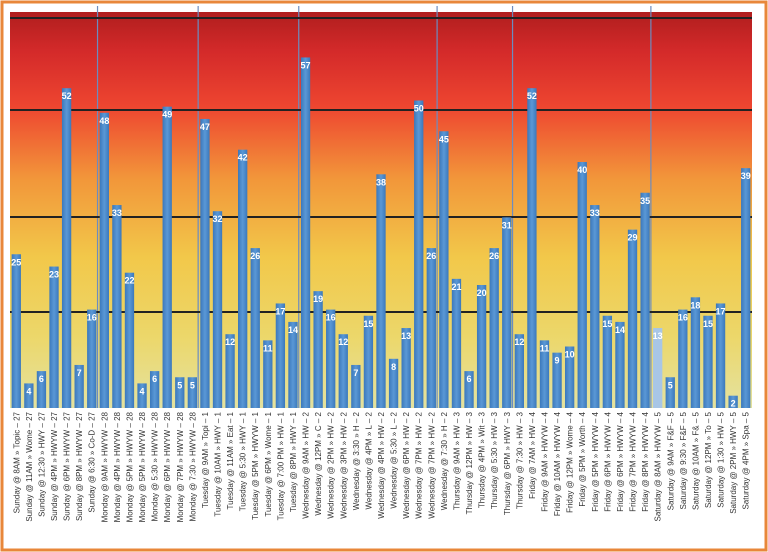 This screenshot has width=768, height=552. Describe the element at coordinates (695, 305) in the screenshot. I see `data-label: 18` at that location.